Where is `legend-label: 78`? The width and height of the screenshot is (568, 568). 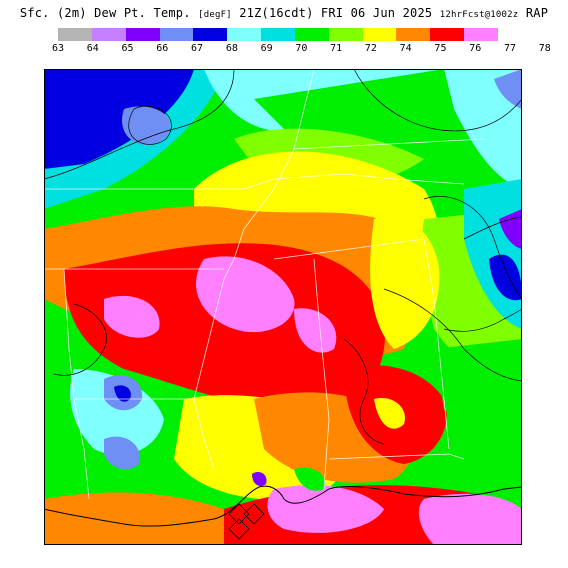
legend-label: 78 is located at coordinates (544, 48).